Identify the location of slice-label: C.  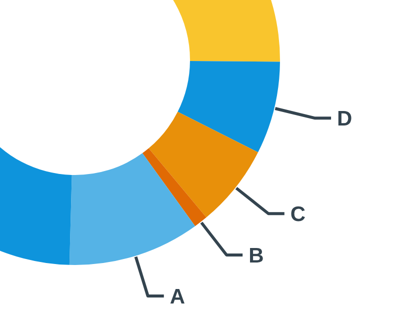
(298, 214).